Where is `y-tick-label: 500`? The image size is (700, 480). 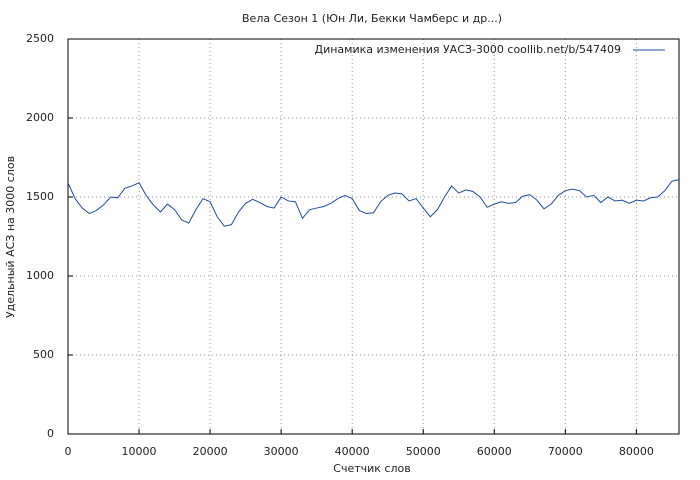
y-tick-label: 500 is located at coordinates (43, 354).